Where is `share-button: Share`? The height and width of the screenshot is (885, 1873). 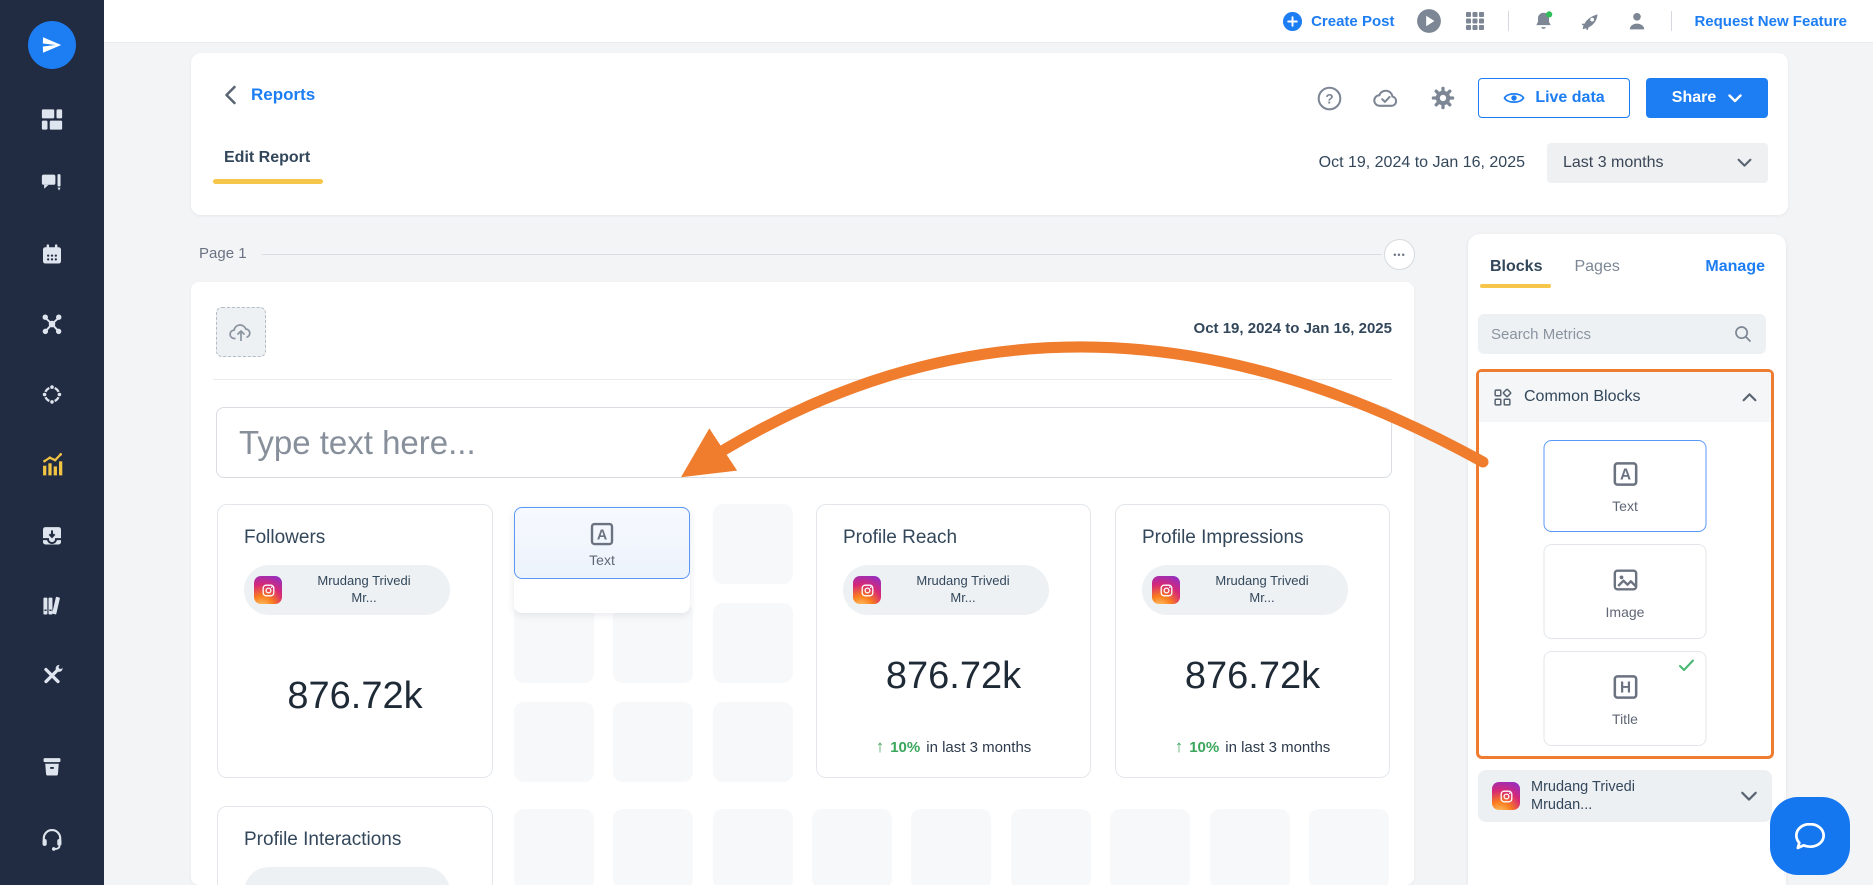 share-button: Share is located at coordinates (1707, 98).